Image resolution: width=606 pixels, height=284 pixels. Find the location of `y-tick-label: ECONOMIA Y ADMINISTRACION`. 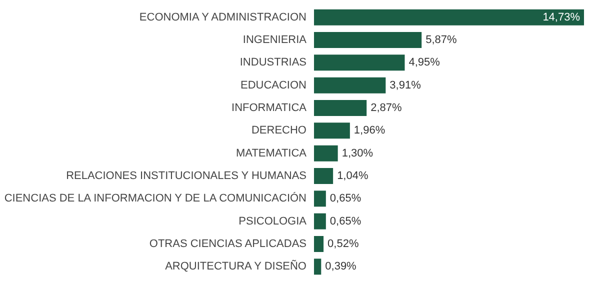

y-tick-label: ECONOMIA Y ADMINISTRACION is located at coordinates (223, 17).